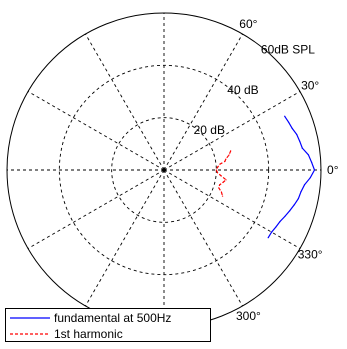 Image resolution: width=347 pixels, height=349 pixels. What do you see at coordinates (113, 318) in the screenshot?
I see `legend-label-fundamental: fundamental at 500Hz` at bounding box center [113, 318].